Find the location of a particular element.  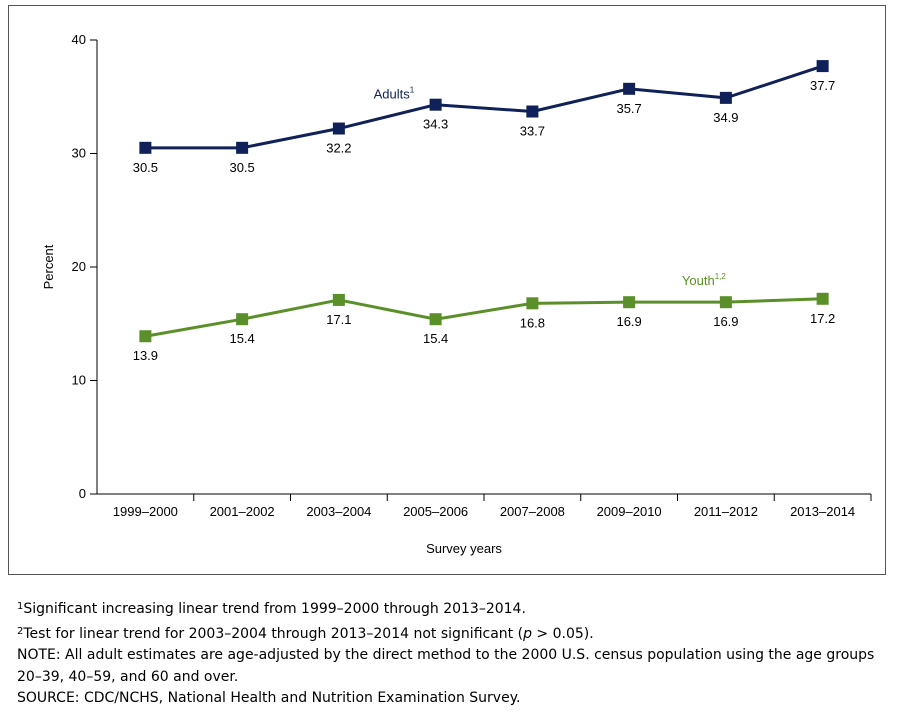

footnote-1-mark: 1 is located at coordinates (20, 606).